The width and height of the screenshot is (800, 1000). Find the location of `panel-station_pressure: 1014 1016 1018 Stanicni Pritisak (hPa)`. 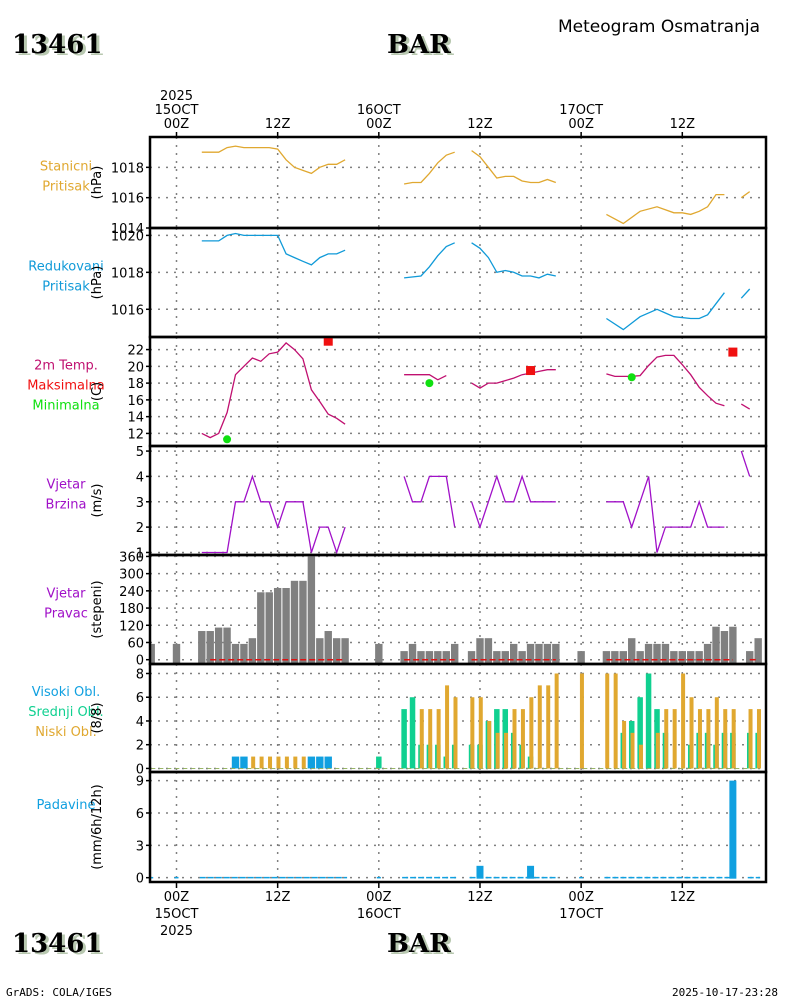

panel-station_pressure: 1014 1016 1018 Stanicni Pritisak (hPa) is located at coordinates (404, 186).